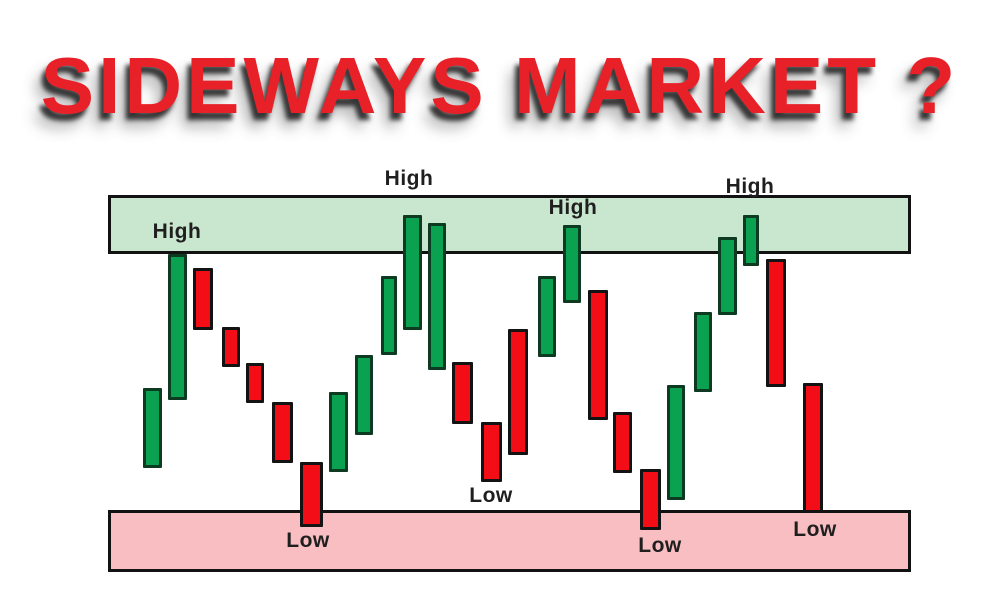 Image resolution: width=990 pixels, height=590 pixels. What do you see at coordinates (509, 541) in the screenshot?
I see `support-zone` at bounding box center [509, 541].